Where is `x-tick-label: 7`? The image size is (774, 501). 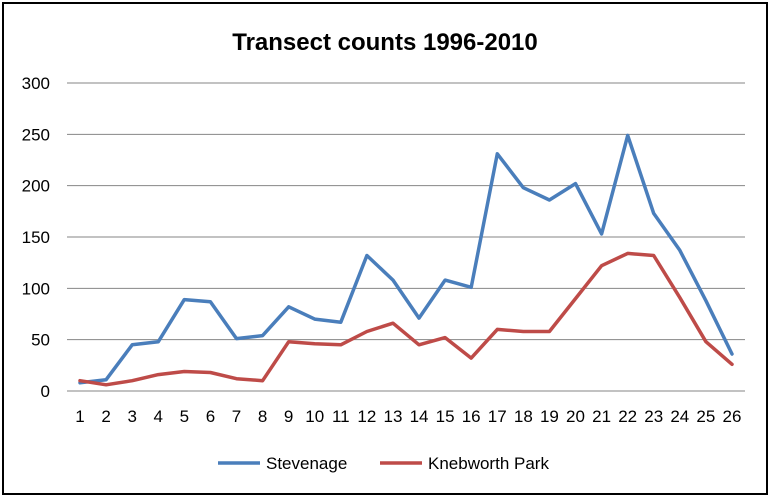 x-tick-label: 7 is located at coordinates (236, 416).